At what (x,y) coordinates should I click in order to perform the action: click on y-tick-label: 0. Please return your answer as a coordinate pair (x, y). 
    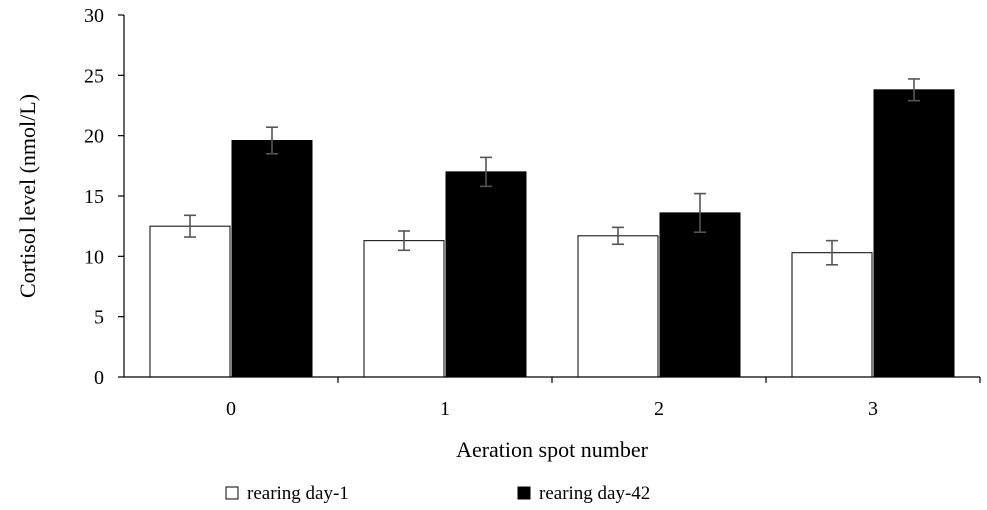
    Looking at the image, I should click on (99, 378).